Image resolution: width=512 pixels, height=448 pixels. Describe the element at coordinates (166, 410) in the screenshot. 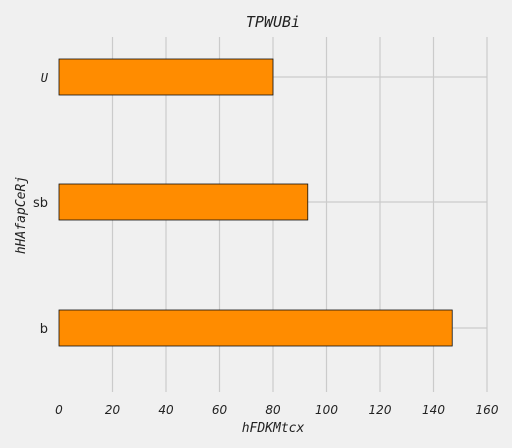

I see `x-tick-label: 40` at that location.